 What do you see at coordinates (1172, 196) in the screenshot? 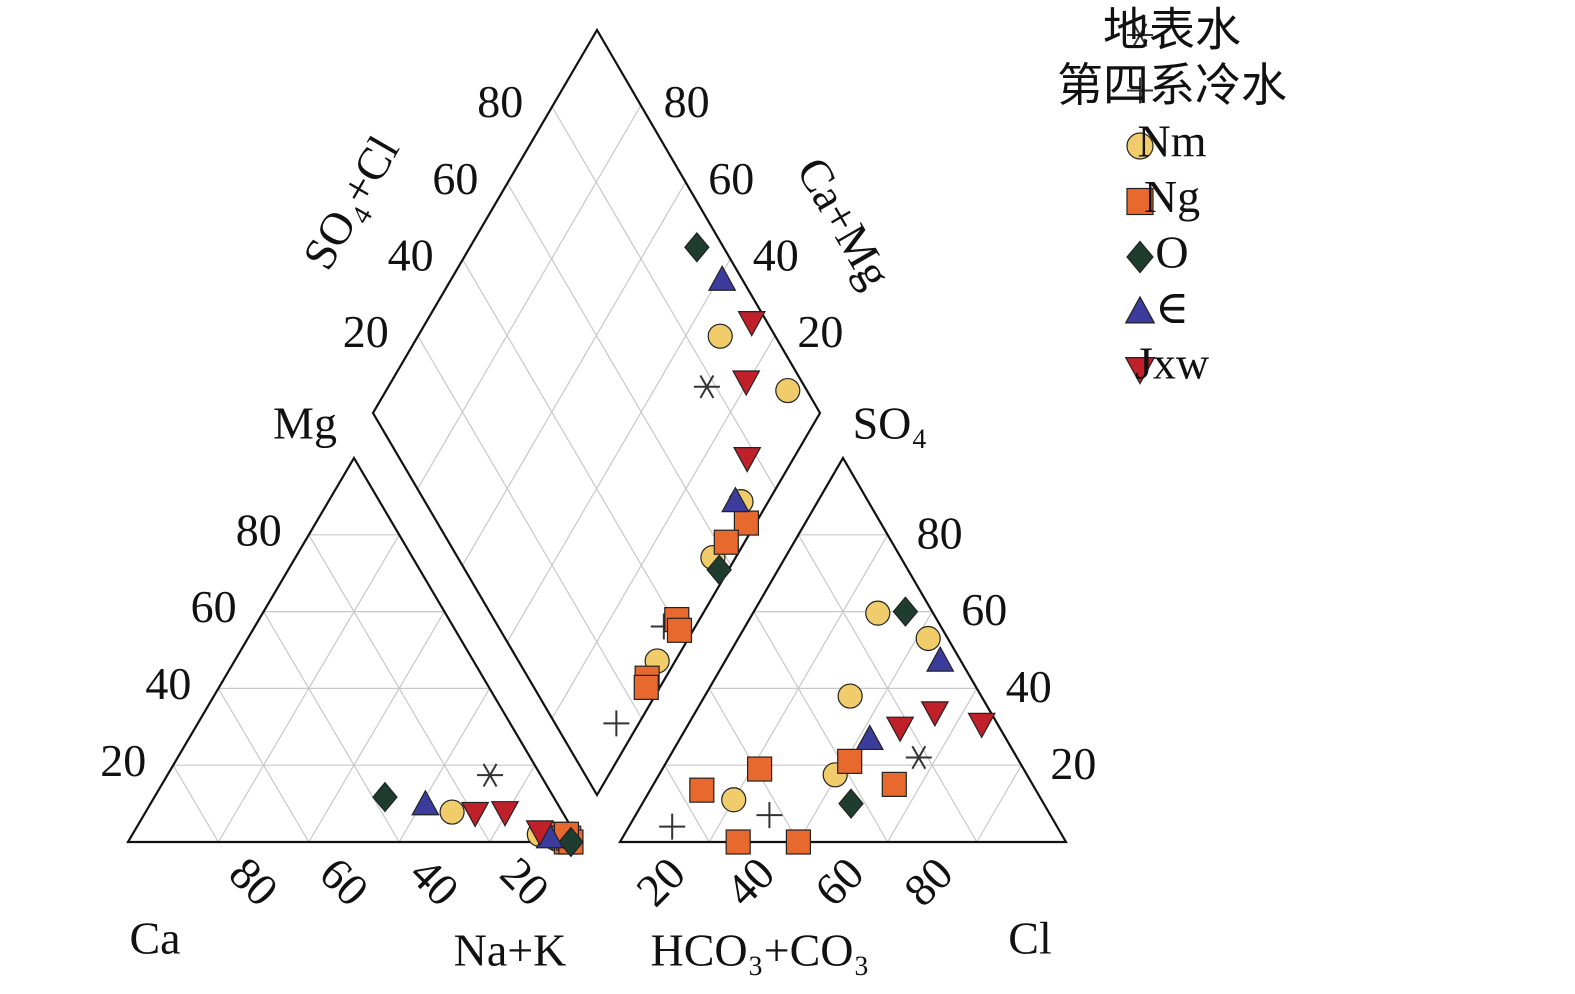
I see `legend-label: Ng` at bounding box center [1172, 196].